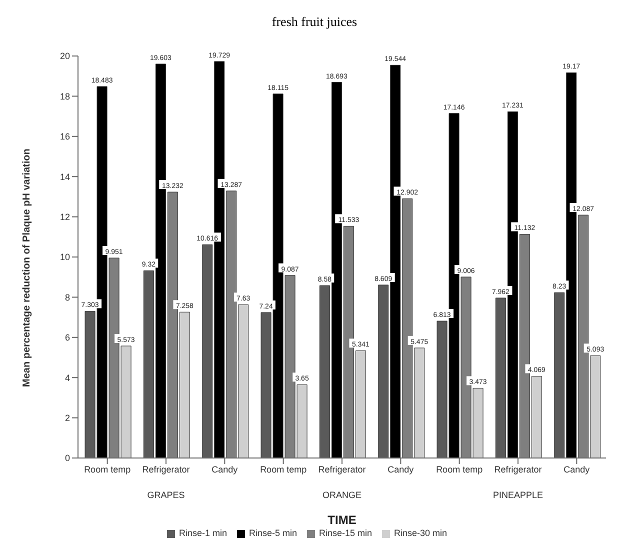 This screenshot has height=557, width=629. What do you see at coordinates (518, 495) in the screenshot?
I see `text: PINEAPPLE` at bounding box center [518, 495].